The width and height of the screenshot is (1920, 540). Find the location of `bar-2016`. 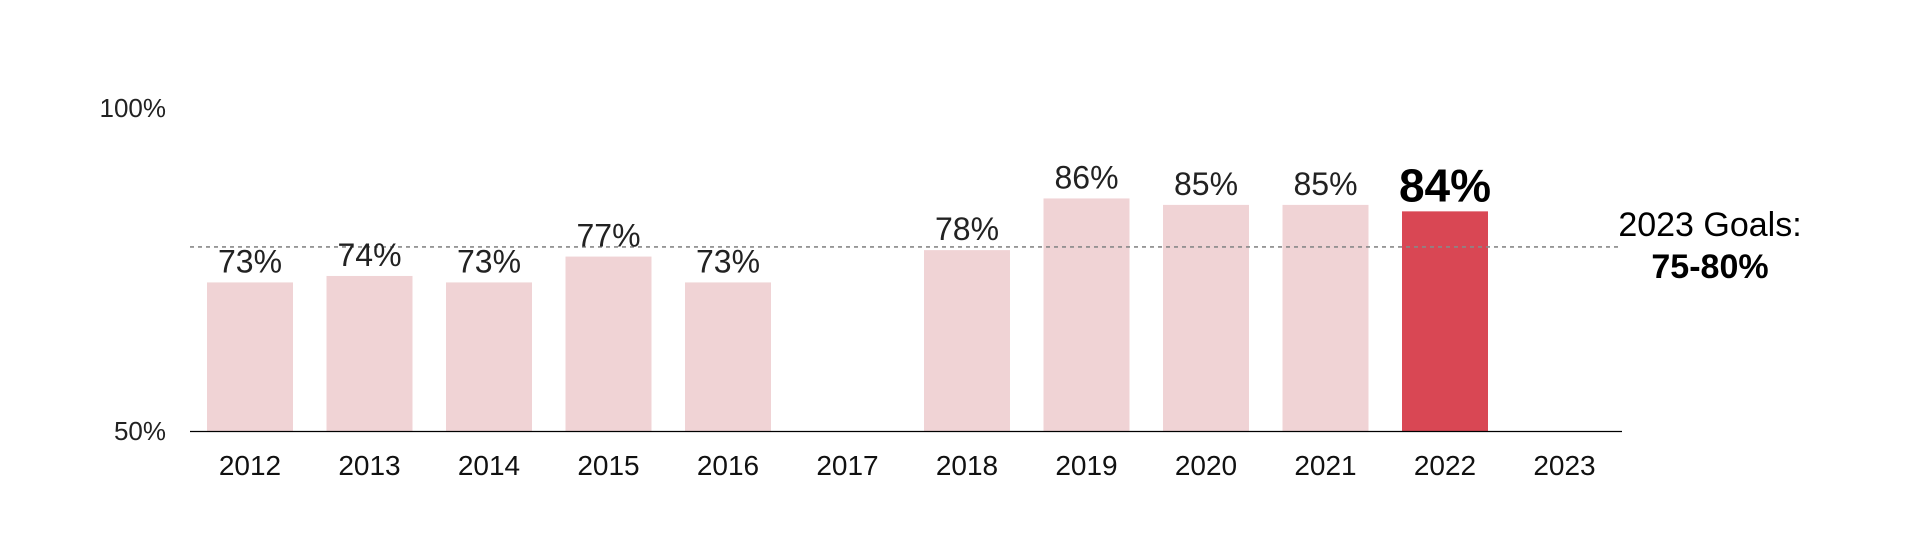

bar-2016 is located at coordinates (728, 356).